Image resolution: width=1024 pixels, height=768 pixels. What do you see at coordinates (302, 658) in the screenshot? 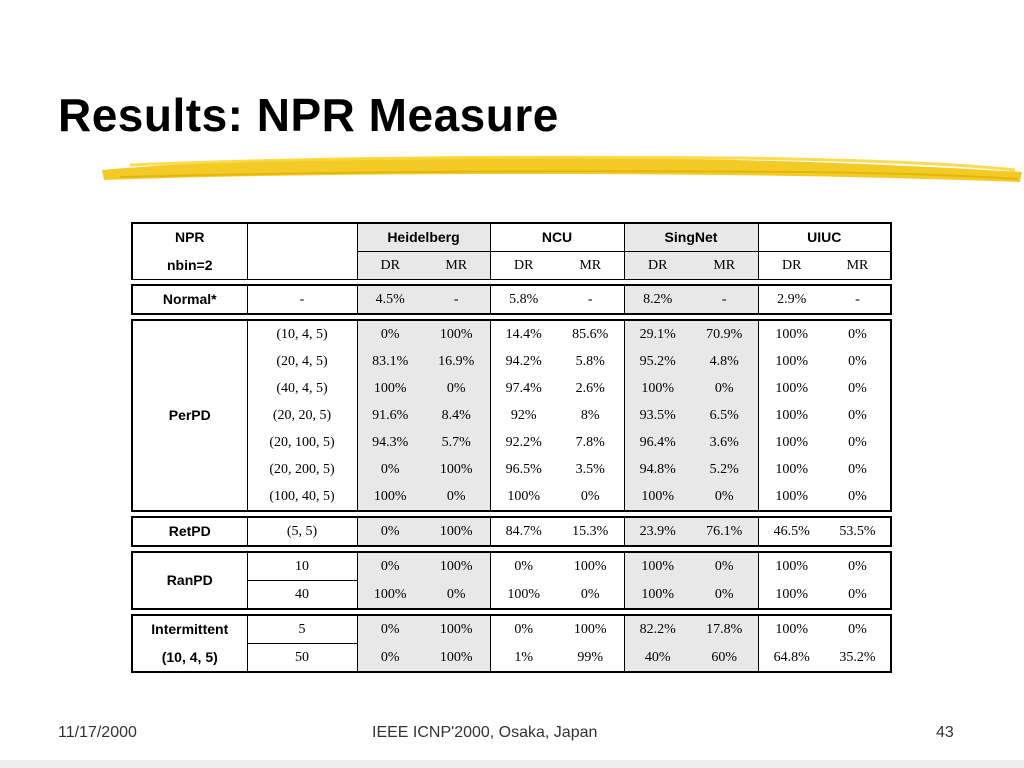
I see `parameter-cell: 50` at bounding box center [302, 658].